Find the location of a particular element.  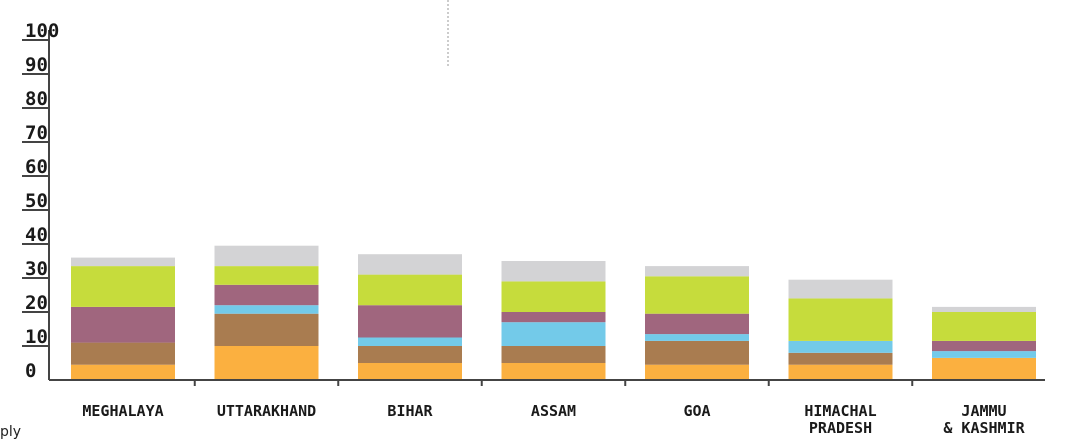

x-tick-label: GOA is located at coordinates (696, 411).